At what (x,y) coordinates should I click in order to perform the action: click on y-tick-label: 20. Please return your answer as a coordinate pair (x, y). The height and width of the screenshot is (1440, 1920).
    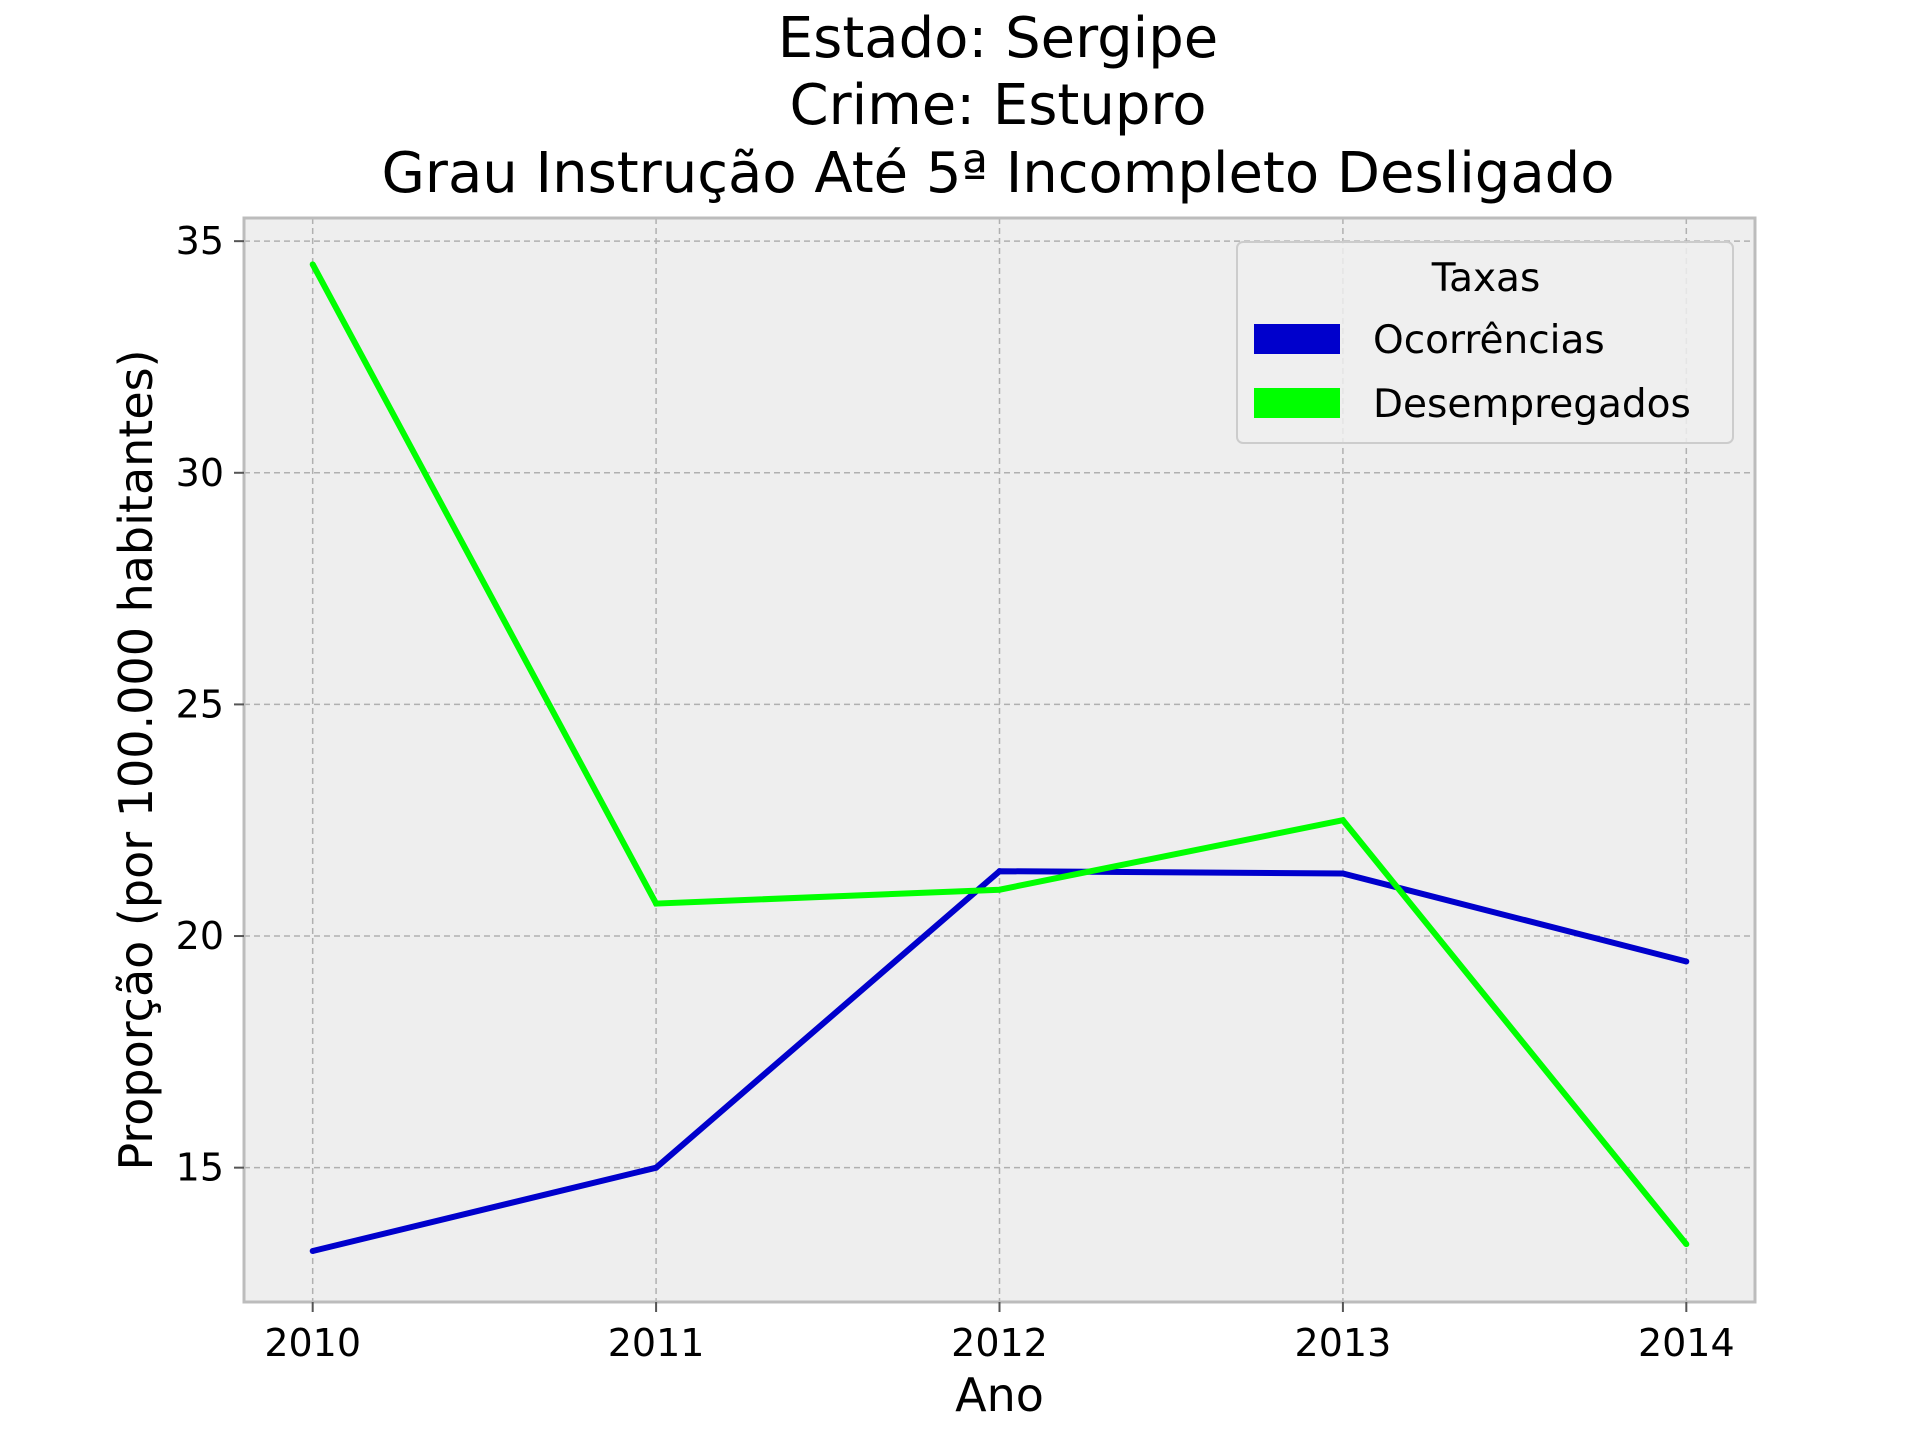
    Looking at the image, I should click on (200, 936).